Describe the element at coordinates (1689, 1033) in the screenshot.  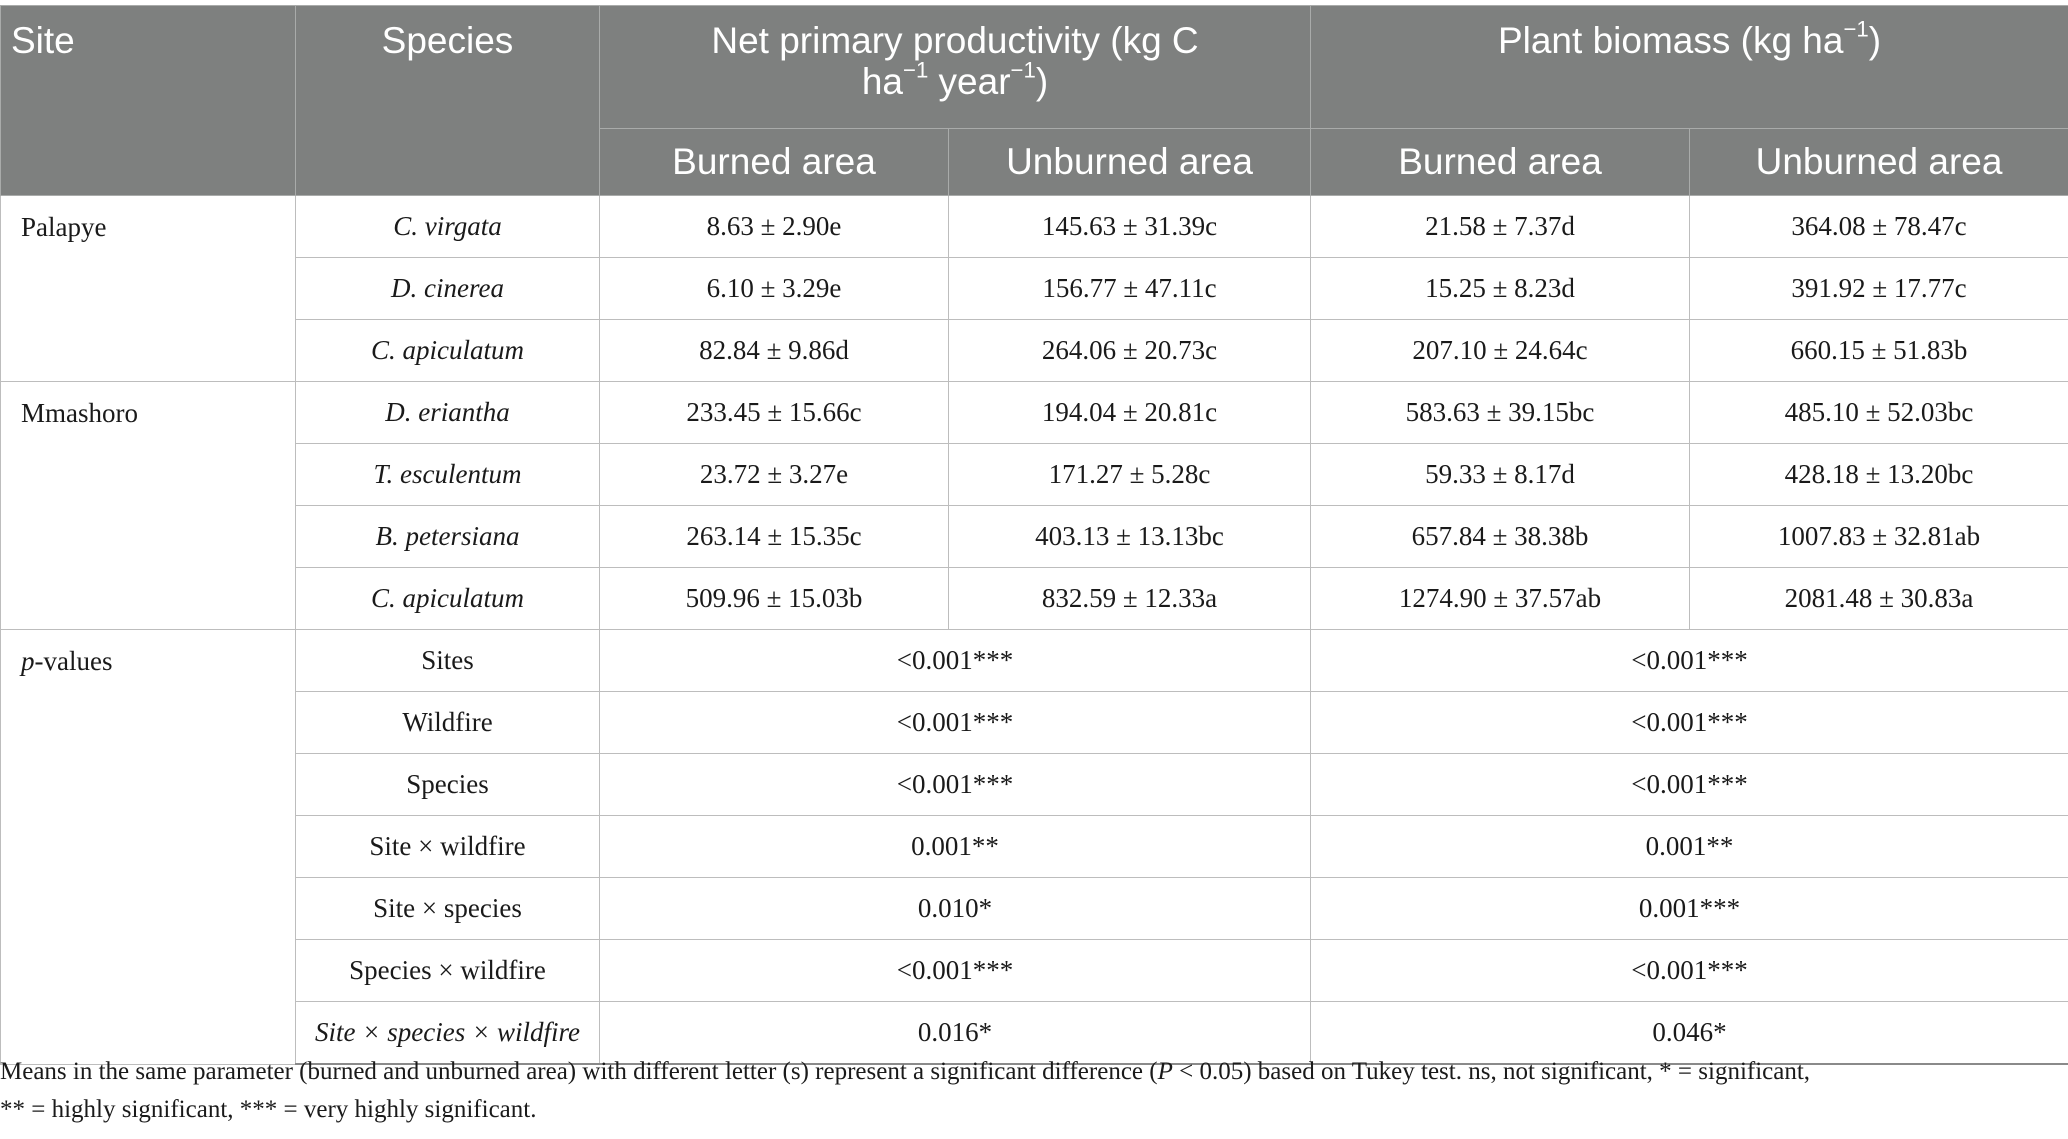
I see `biomass-pvalue-cell: 0.046*` at that location.